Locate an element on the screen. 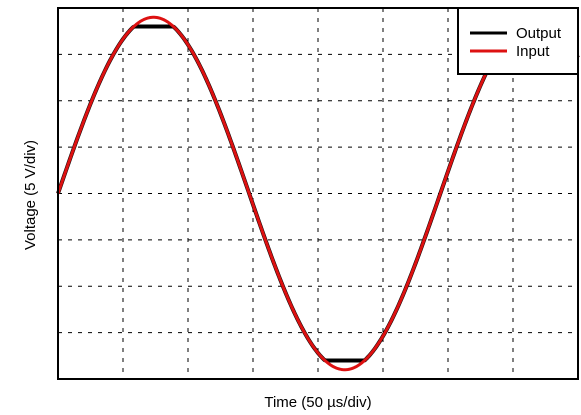 The image size is (581, 415). legend: Output Input is located at coordinates (518, 41).